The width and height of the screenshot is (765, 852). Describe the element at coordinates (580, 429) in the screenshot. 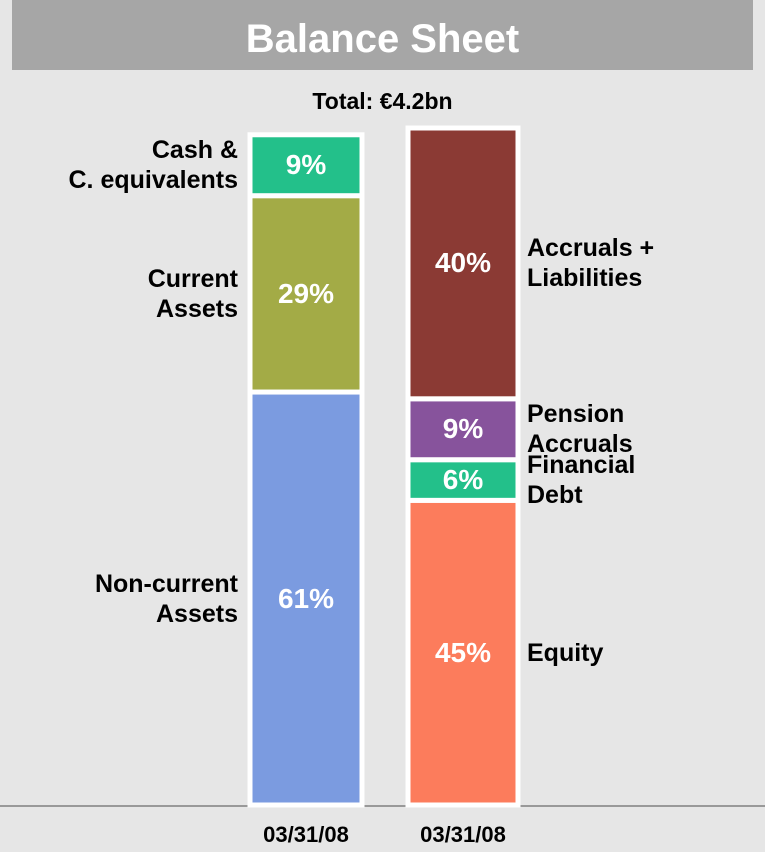

I see `legend-label: Pension Accruals` at that location.